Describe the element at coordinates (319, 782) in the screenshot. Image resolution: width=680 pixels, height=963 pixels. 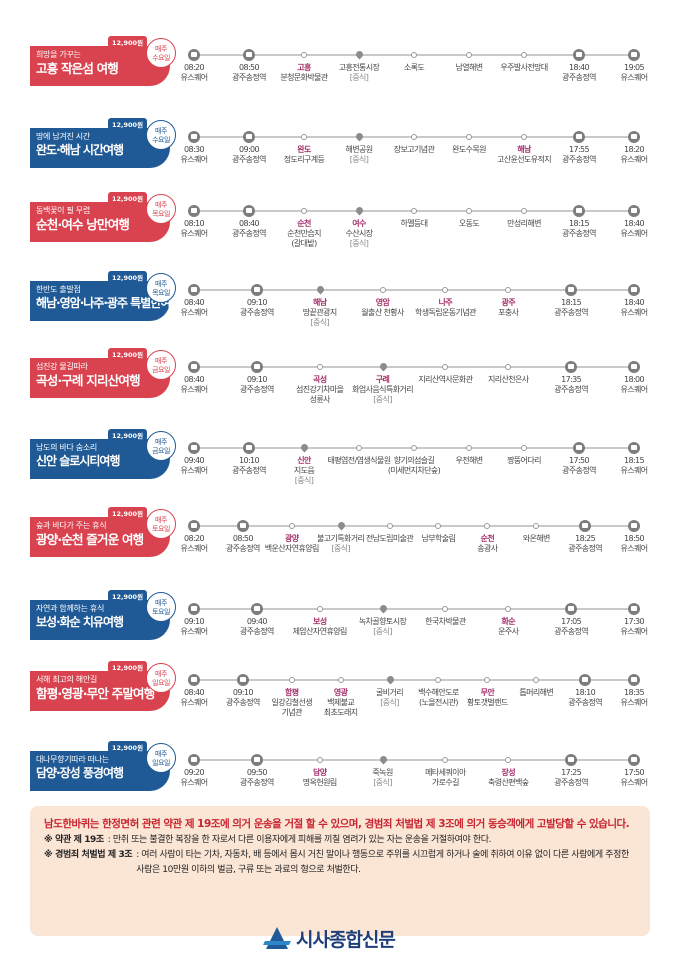
I see `stop-detail: 명옥헌원림` at that location.